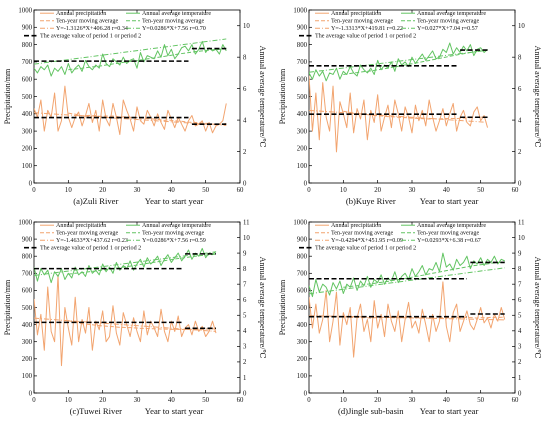 This screenshot has height=423, width=550. What do you see at coordinates (447, 29) in the screenshot?
I see `legend-label: Y=0.027*X+7.04 r=0.57` at bounding box center [447, 29].